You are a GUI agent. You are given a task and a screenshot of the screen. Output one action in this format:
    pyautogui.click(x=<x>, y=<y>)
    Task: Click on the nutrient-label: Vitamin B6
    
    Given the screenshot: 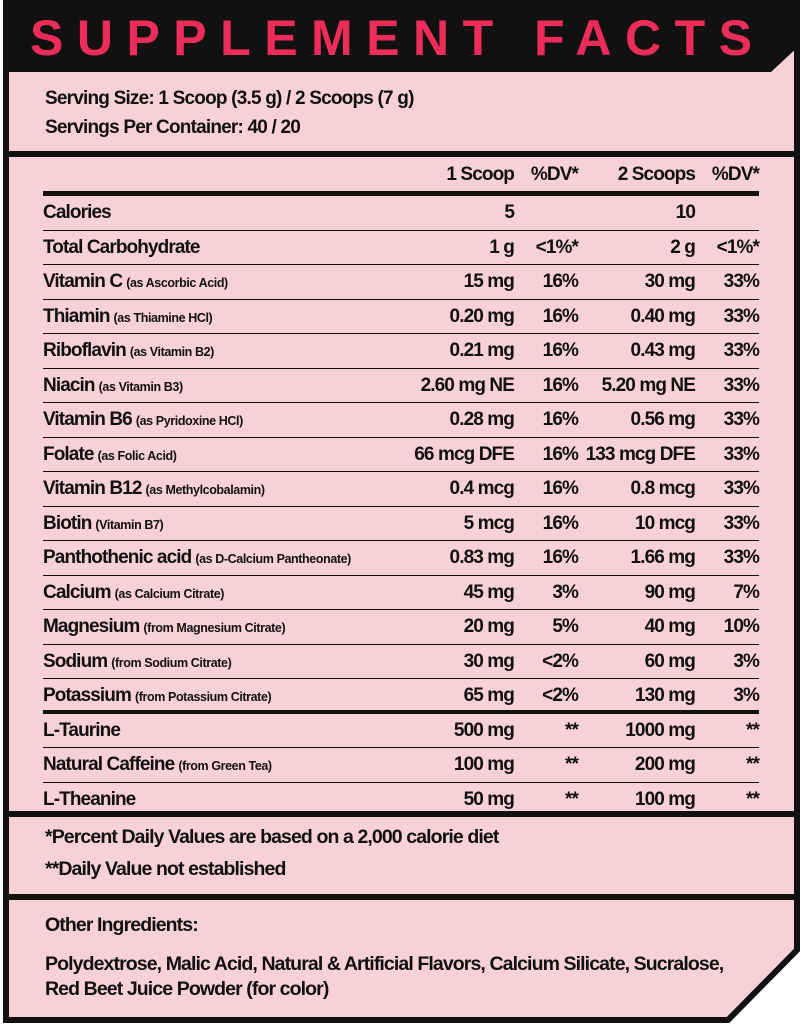 What is the action you would take?
    pyautogui.click(x=88, y=419)
    